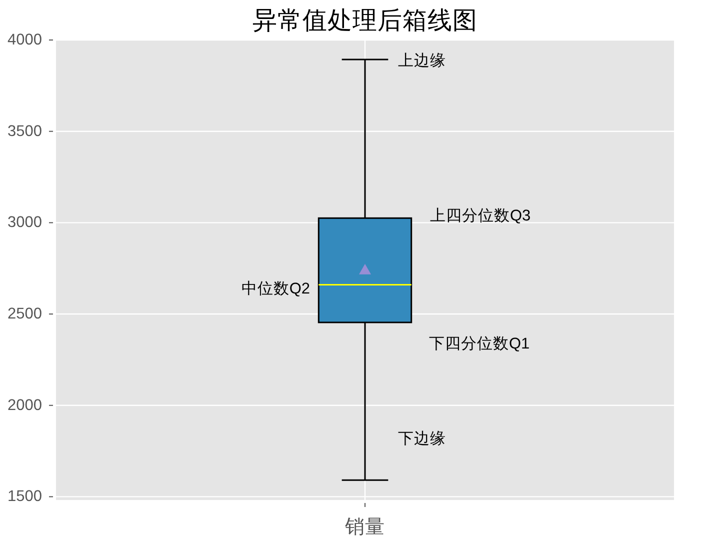 Image resolution: width=708 pixels, height=546 pixels. Describe the element at coordinates (25, 497) in the screenshot. I see `y-tick-label: 1500` at that location.